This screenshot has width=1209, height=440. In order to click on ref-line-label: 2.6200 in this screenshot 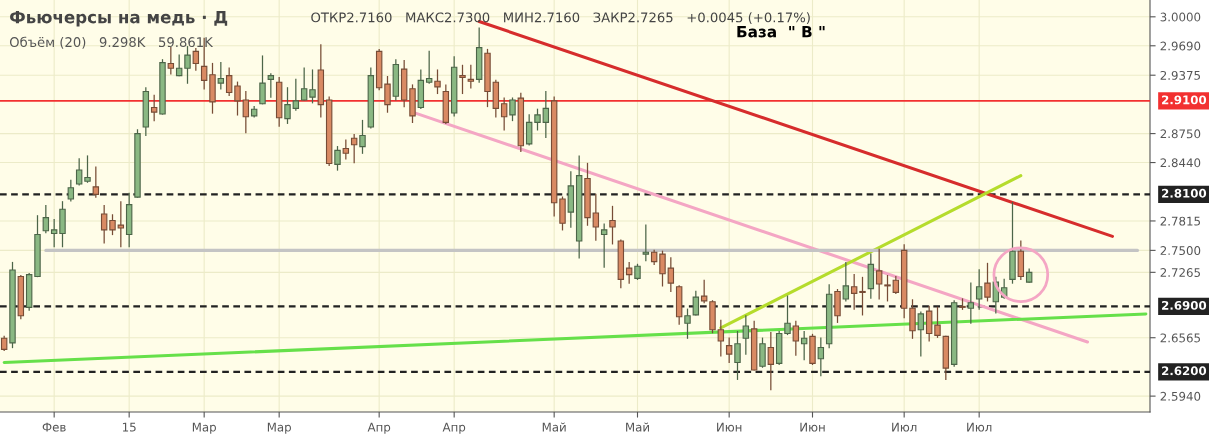, I will do `click(1184, 371)`.